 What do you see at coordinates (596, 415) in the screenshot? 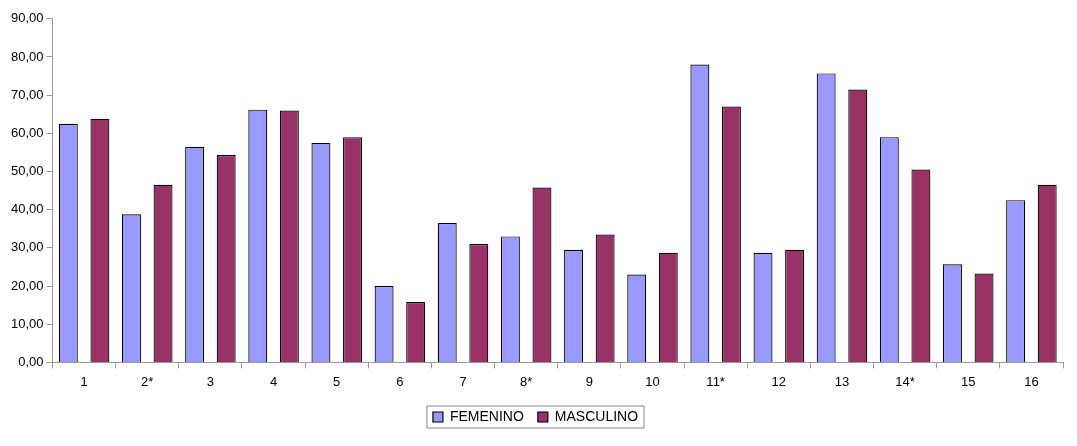
I see `legend-label: MASCULINO` at bounding box center [596, 415].